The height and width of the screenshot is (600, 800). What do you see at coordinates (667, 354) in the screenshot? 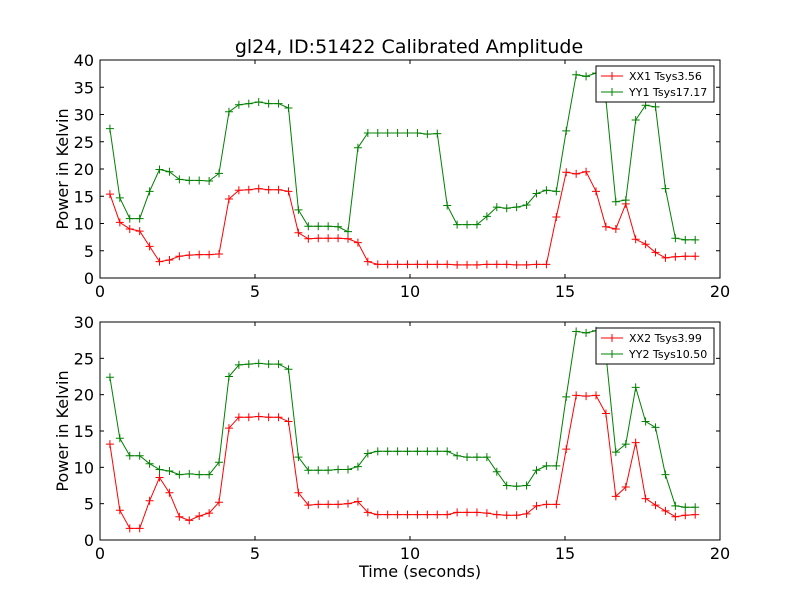
I see `legend-label: YY2 Tsys10.50` at bounding box center [667, 354].